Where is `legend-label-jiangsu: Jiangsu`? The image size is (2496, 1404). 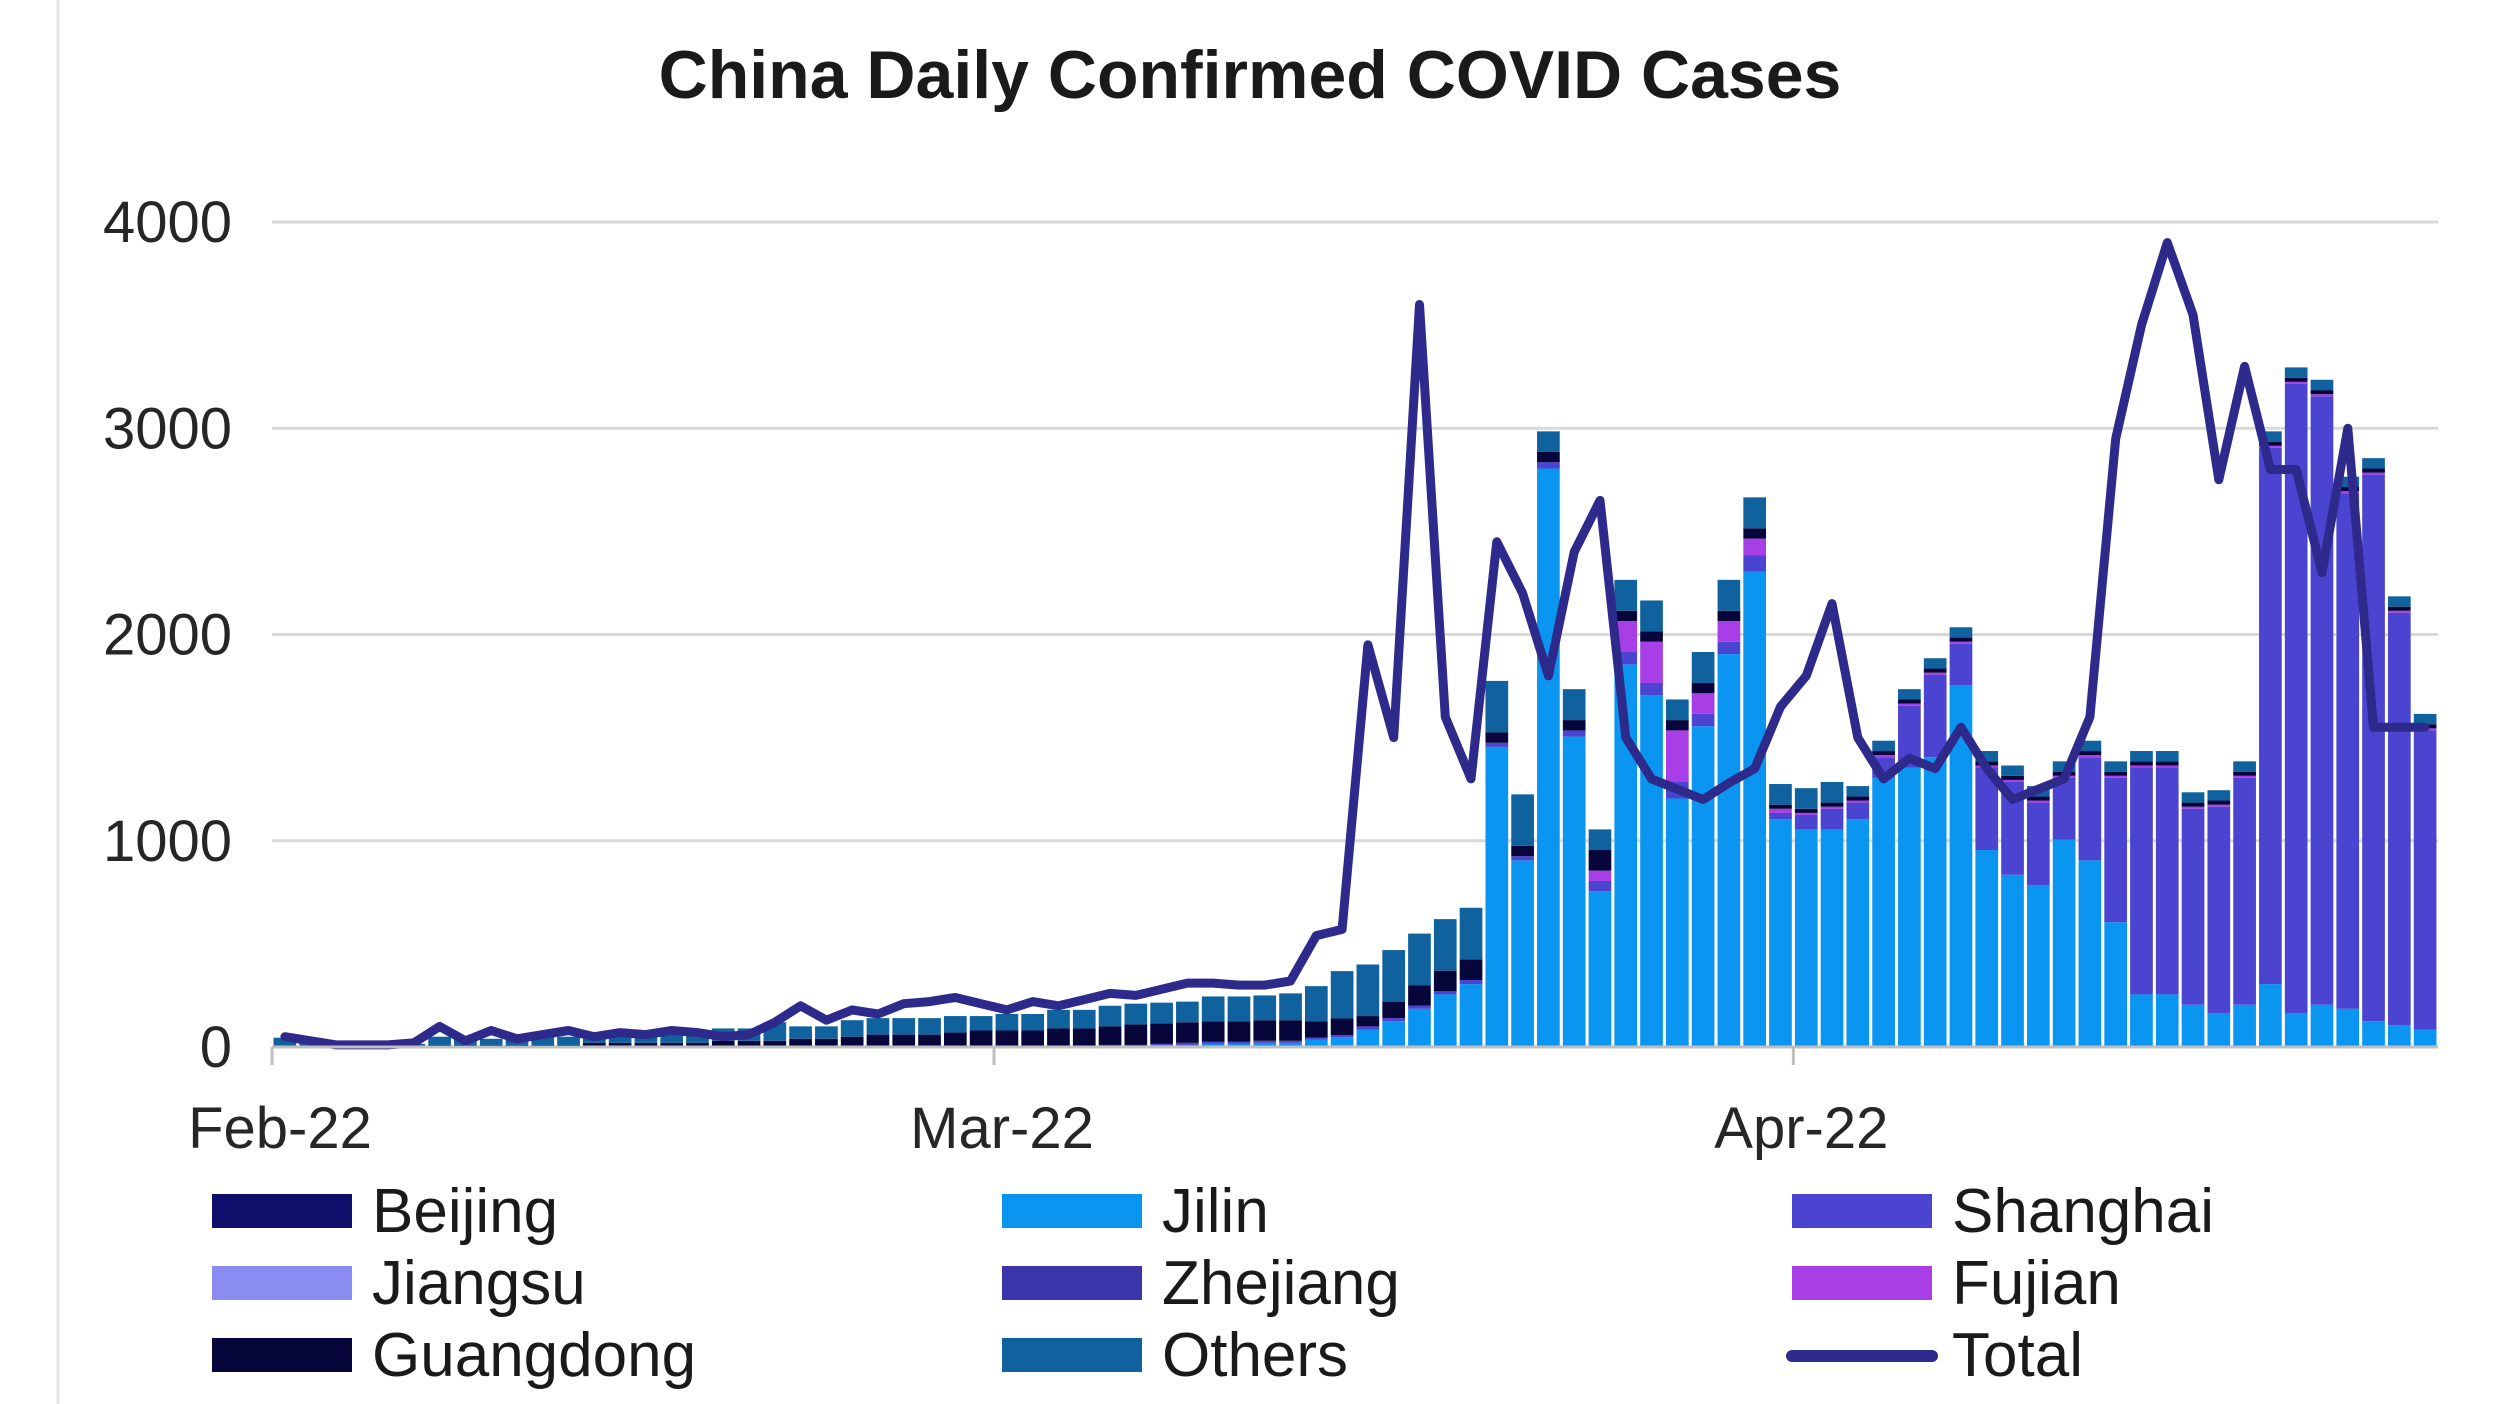 legend-label-jiangsu: Jiangsu is located at coordinates (479, 1283).